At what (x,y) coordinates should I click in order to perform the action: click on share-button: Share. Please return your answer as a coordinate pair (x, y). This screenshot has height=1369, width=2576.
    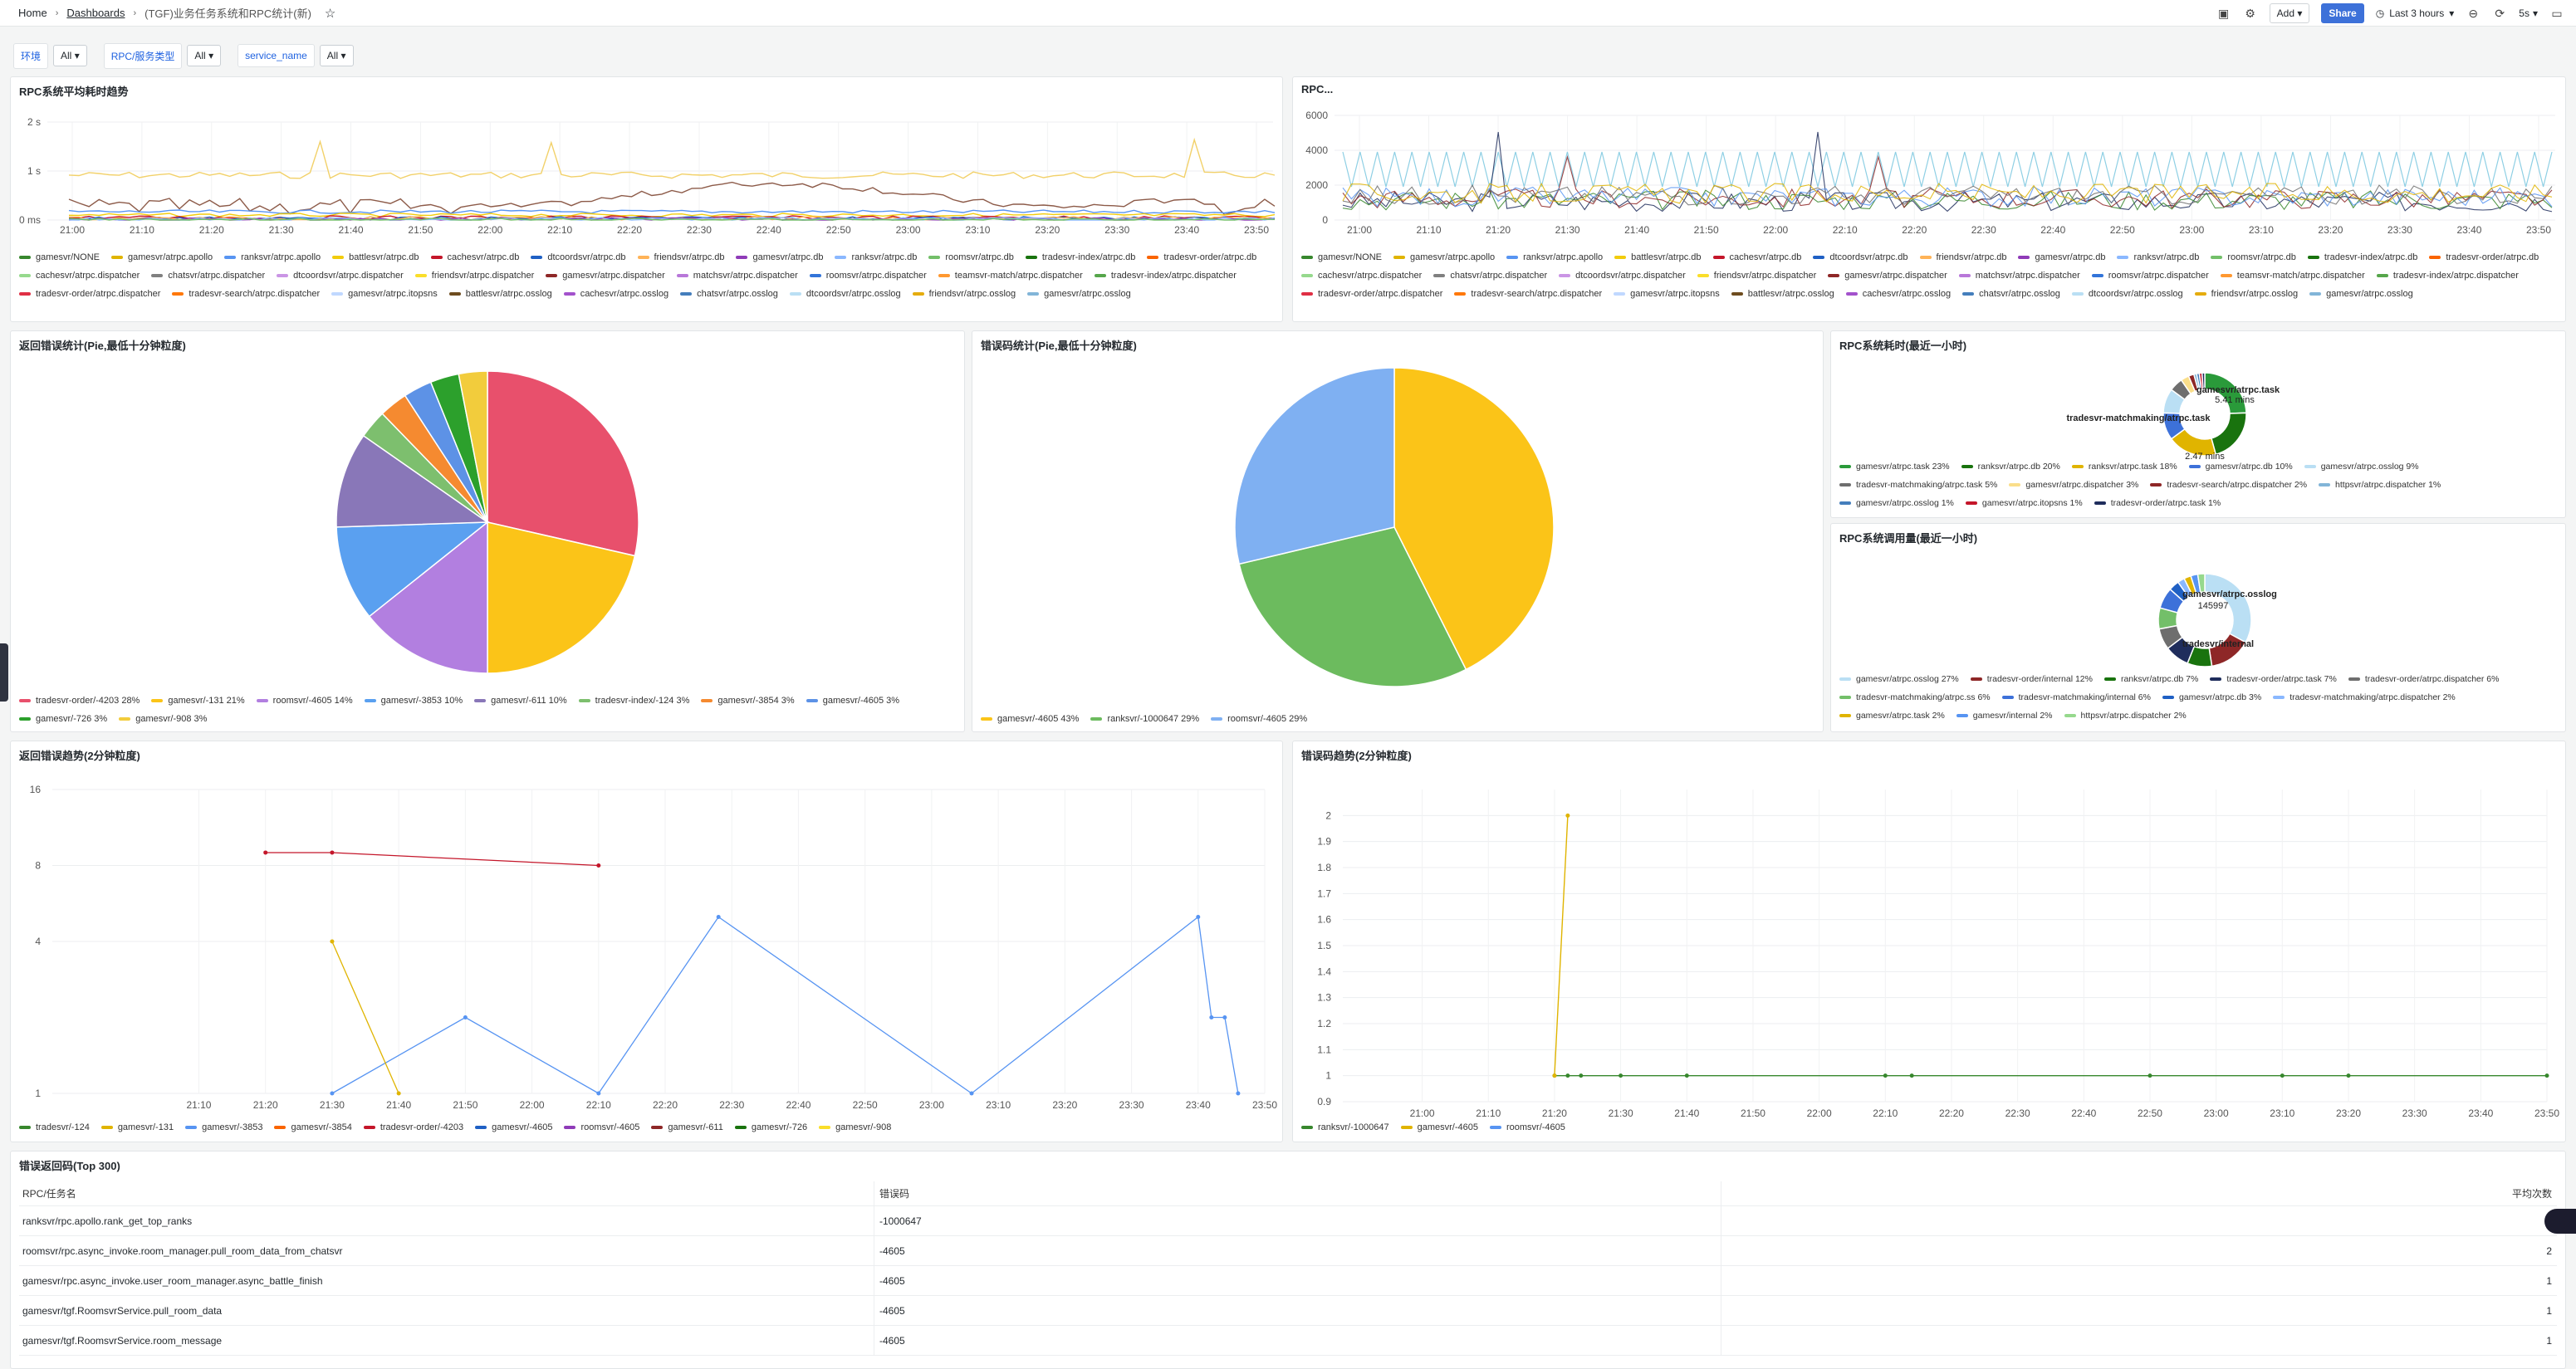
    Looking at the image, I should click on (2343, 13).